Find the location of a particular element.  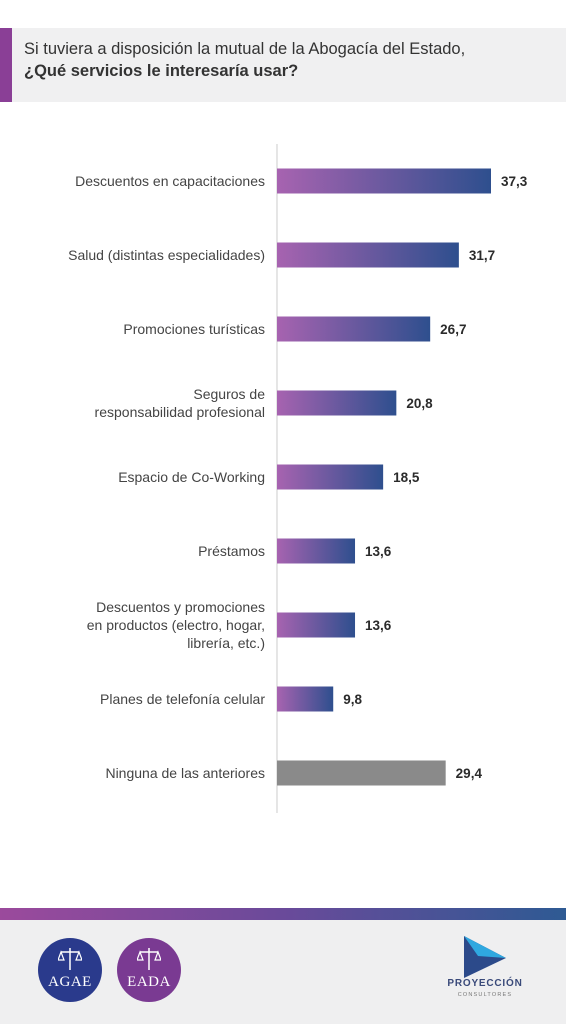

eada-logo: EADA is located at coordinates (149, 970).